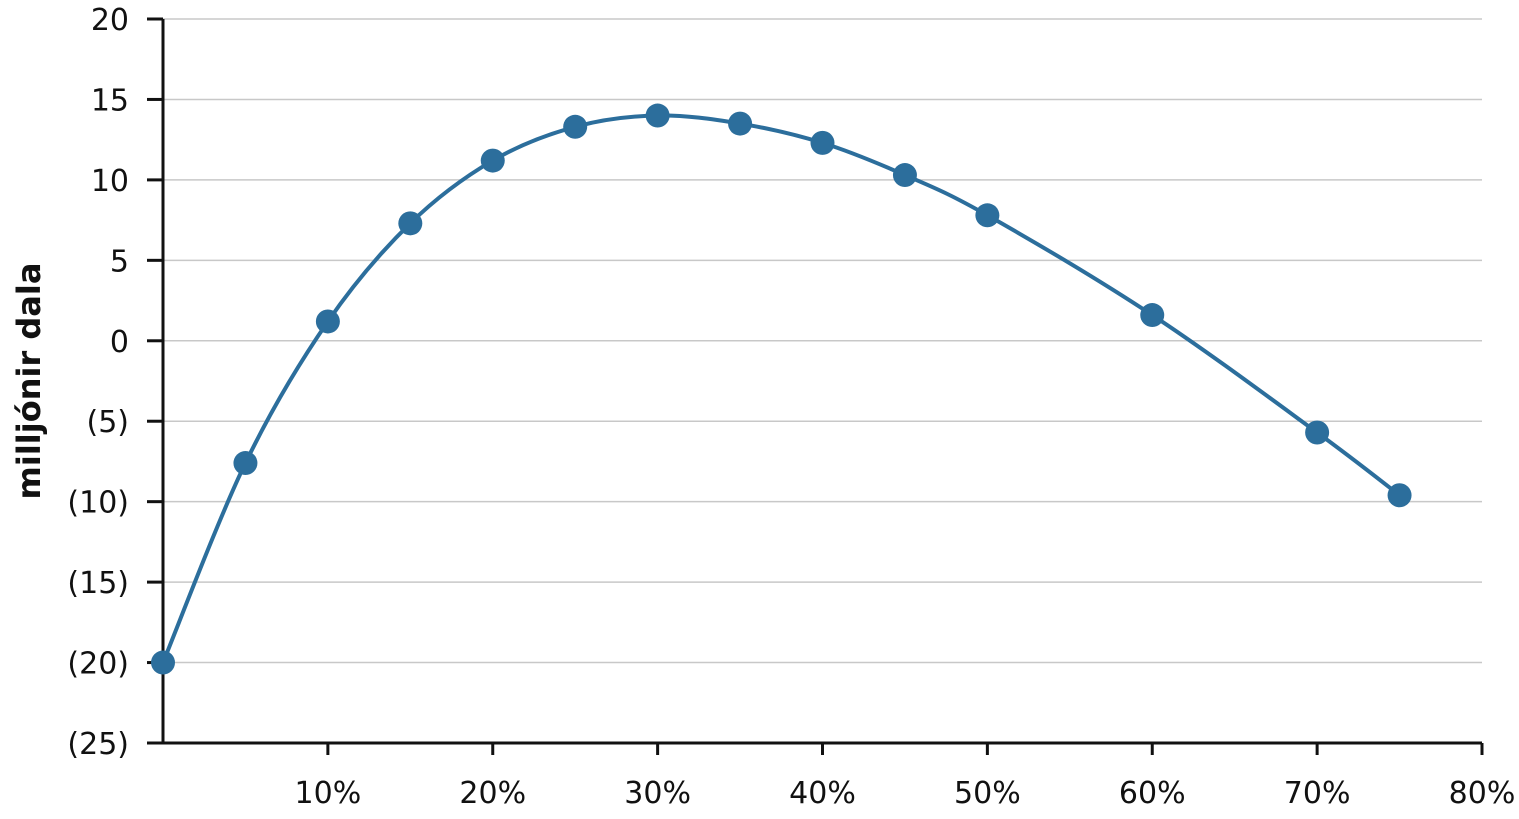 The image size is (1519, 819). What do you see at coordinates (328, 793) in the screenshot?
I see `x-tick-label: 10%` at bounding box center [328, 793].